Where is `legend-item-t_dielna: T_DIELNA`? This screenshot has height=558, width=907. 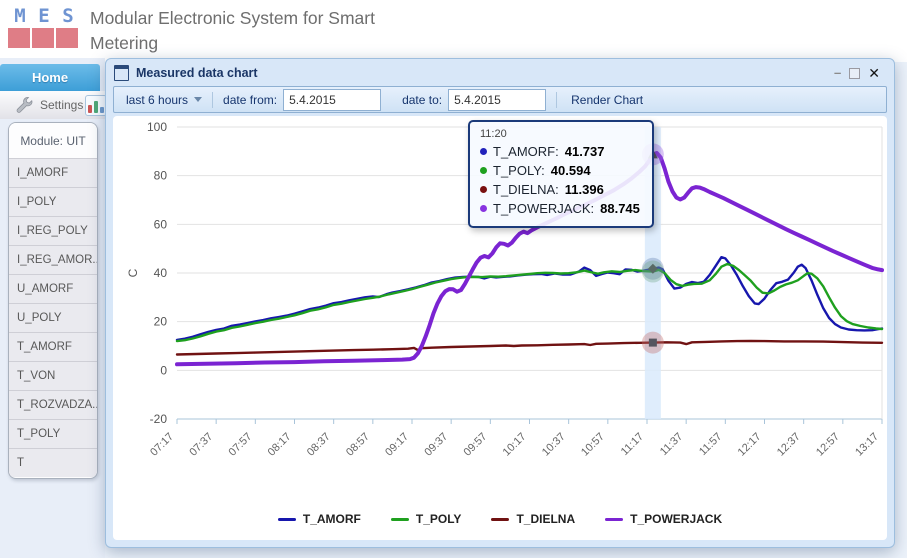 legend-item-t_dielna: T_DIELNA is located at coordinates (533, 519).